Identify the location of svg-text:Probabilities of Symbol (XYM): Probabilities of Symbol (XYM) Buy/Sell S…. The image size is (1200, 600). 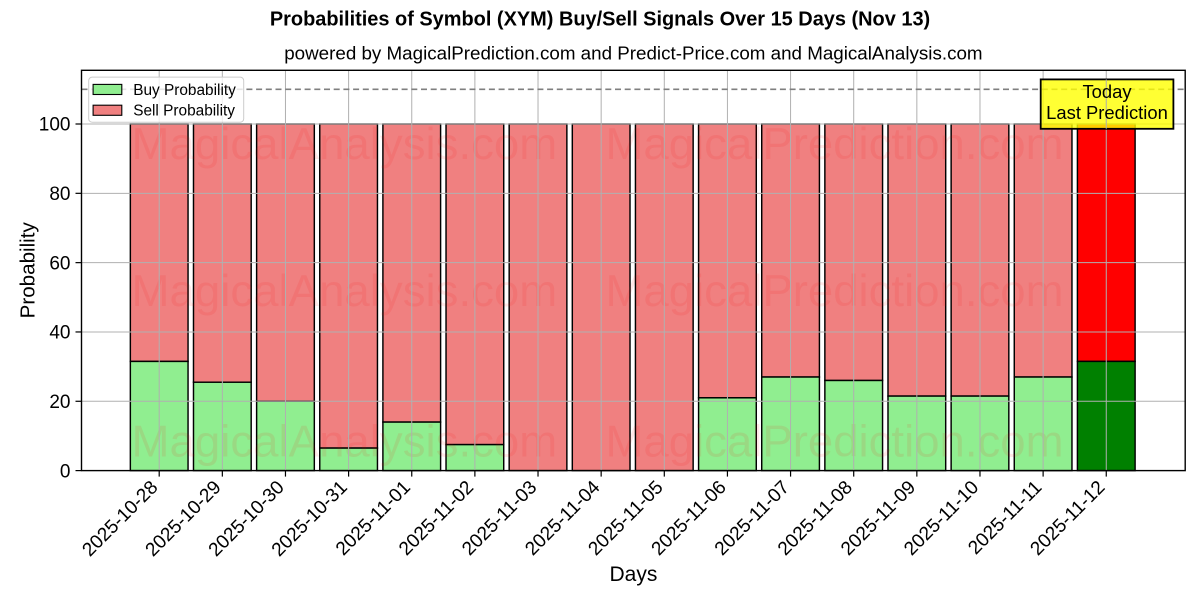
(600, 20).